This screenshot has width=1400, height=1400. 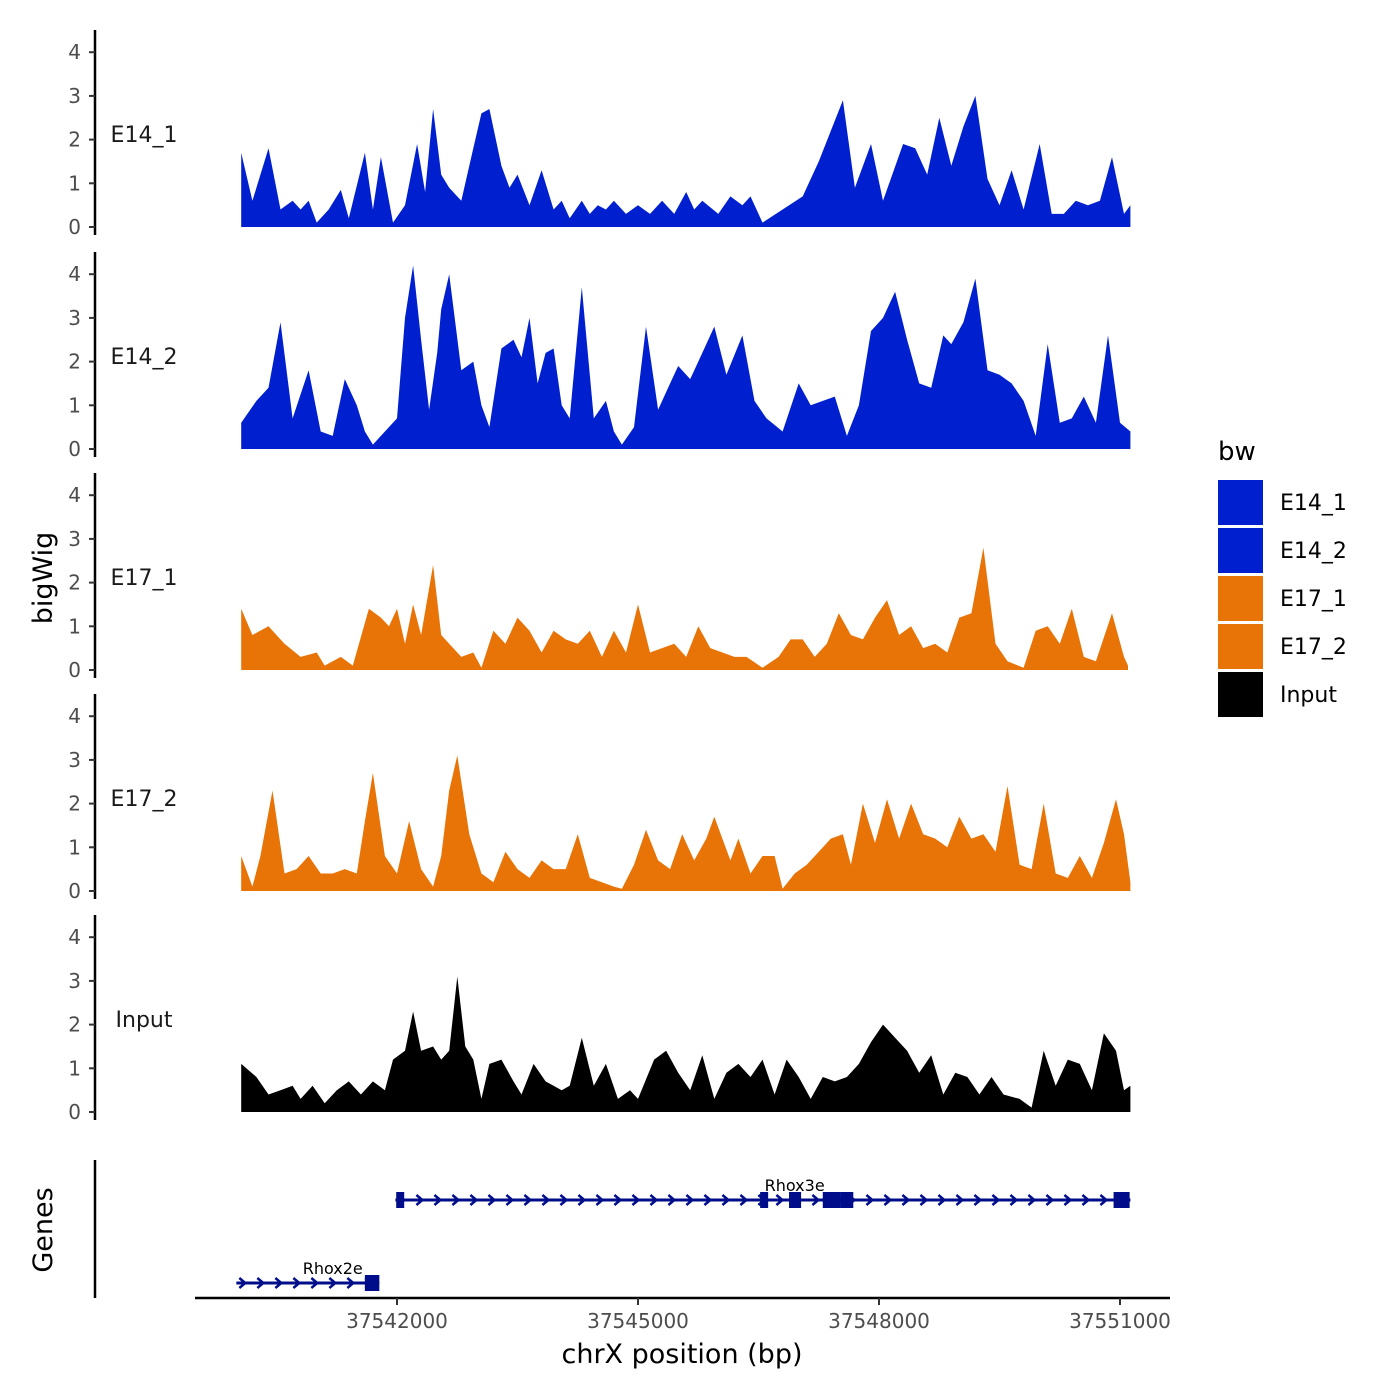 What do you see at coordinates (144, 1020) in the screenshot?
I see `track-label: Input` at bounding box center [144, 1020].